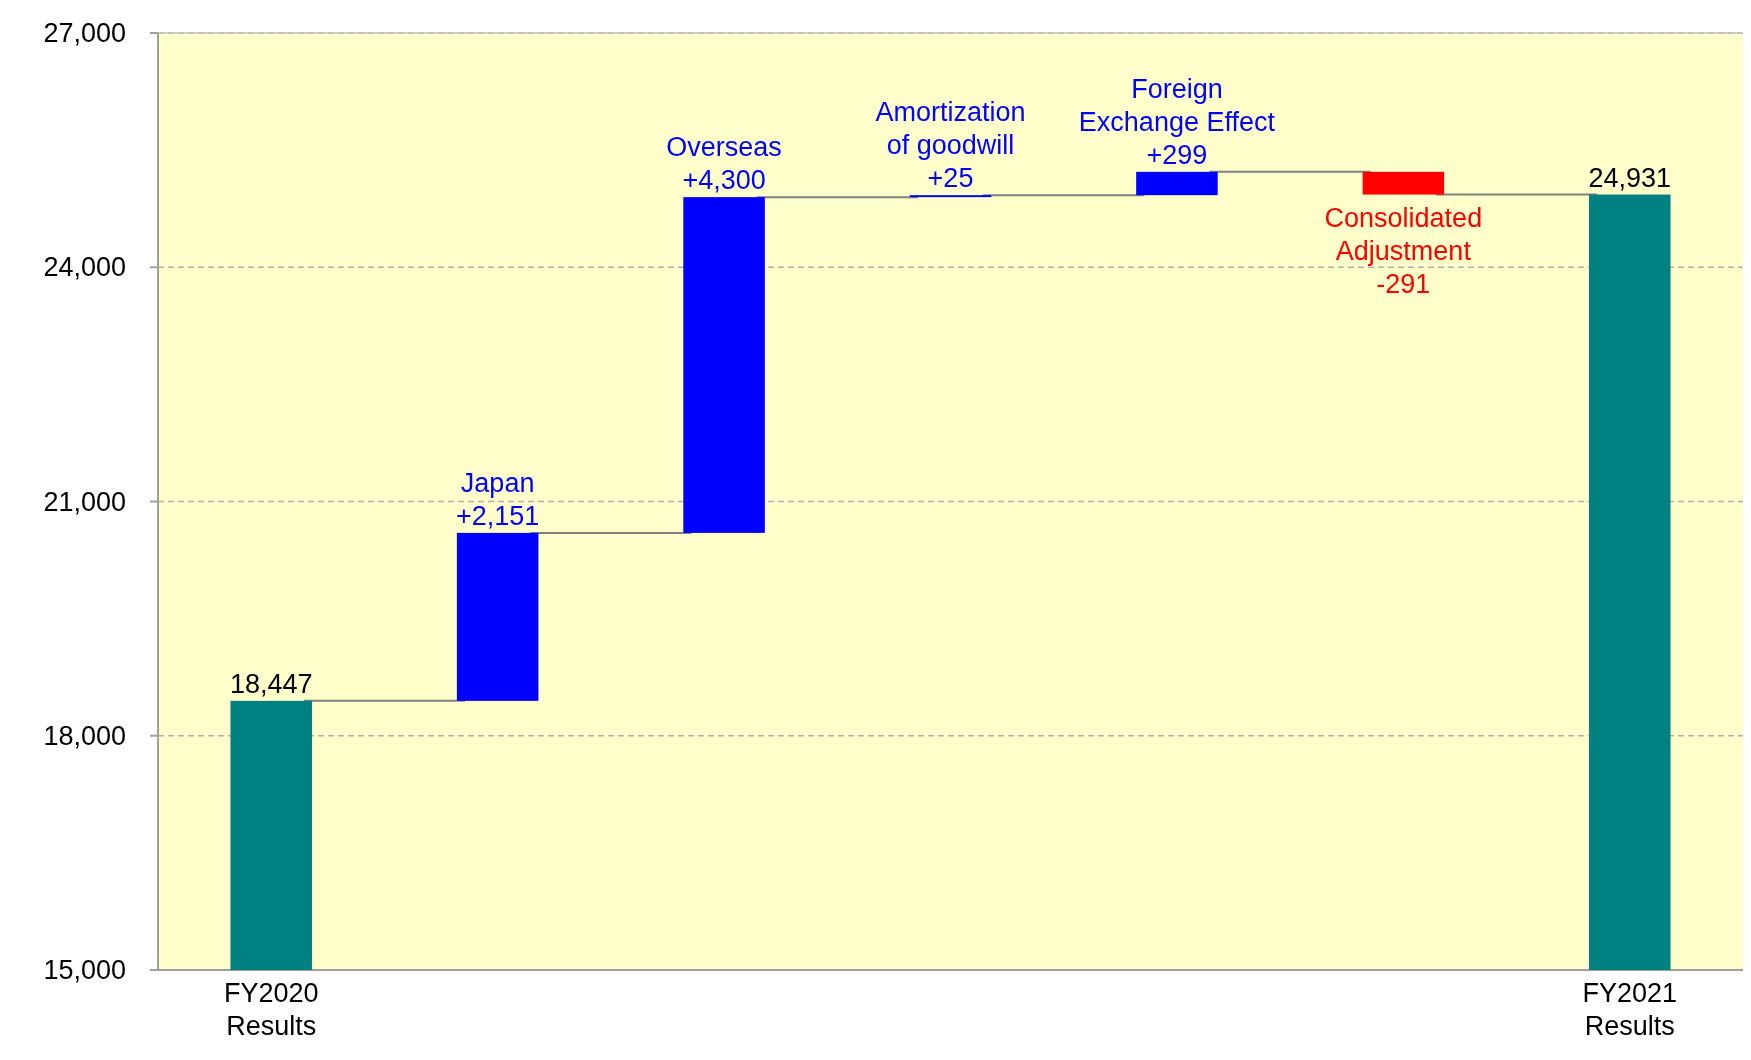 This screenshot has height=1060, width=1751. Describe the element at coordinates (84, 970) in the screenshot. I see `y-tick-label: 15,000` at that location.